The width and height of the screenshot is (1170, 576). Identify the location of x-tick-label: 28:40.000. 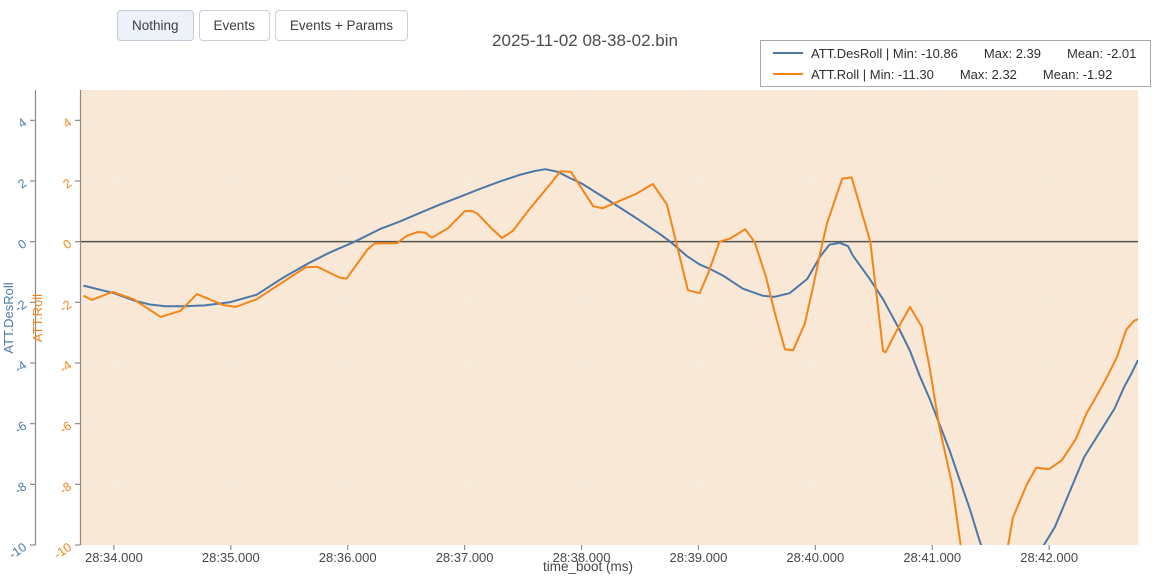
(815, 557).